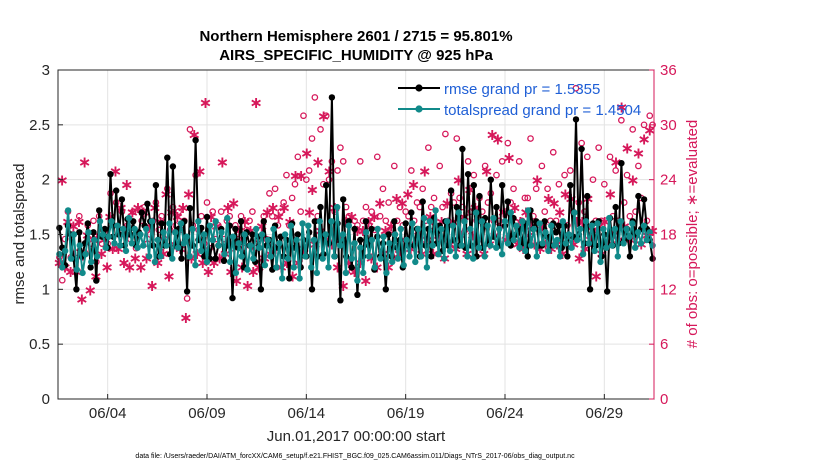  What do you see at coordinates (39, 235) in the screenshot?
I see `y-tick-label: 1.5` at bounding box center [39, 235].